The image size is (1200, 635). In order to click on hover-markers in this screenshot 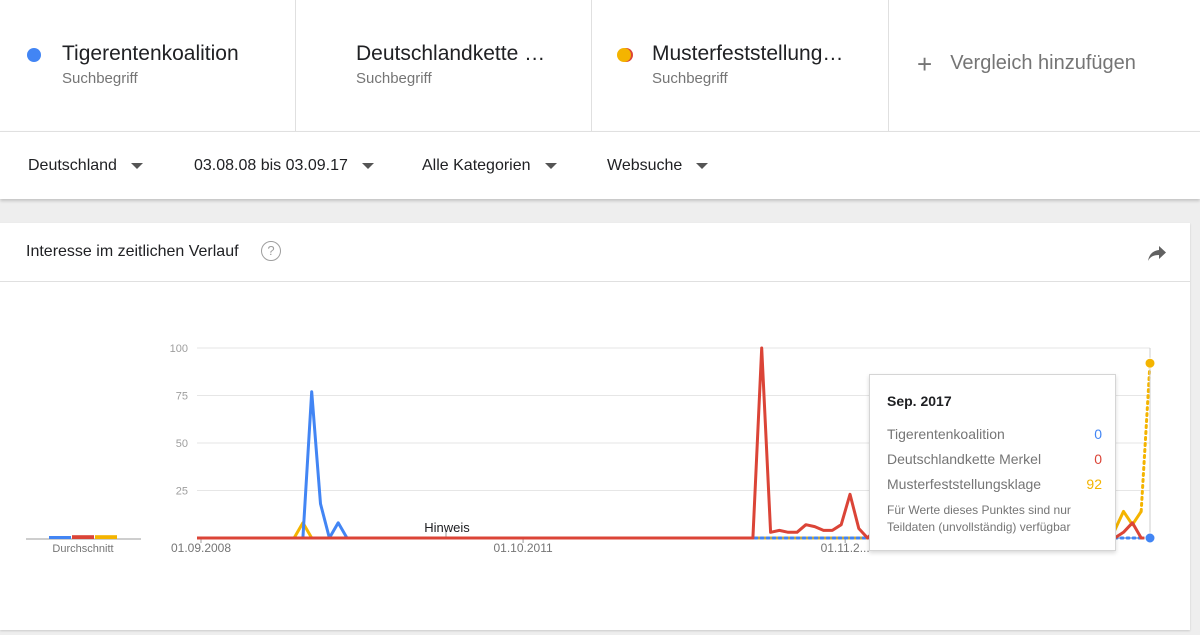, I will do `click(1150, 446)`.